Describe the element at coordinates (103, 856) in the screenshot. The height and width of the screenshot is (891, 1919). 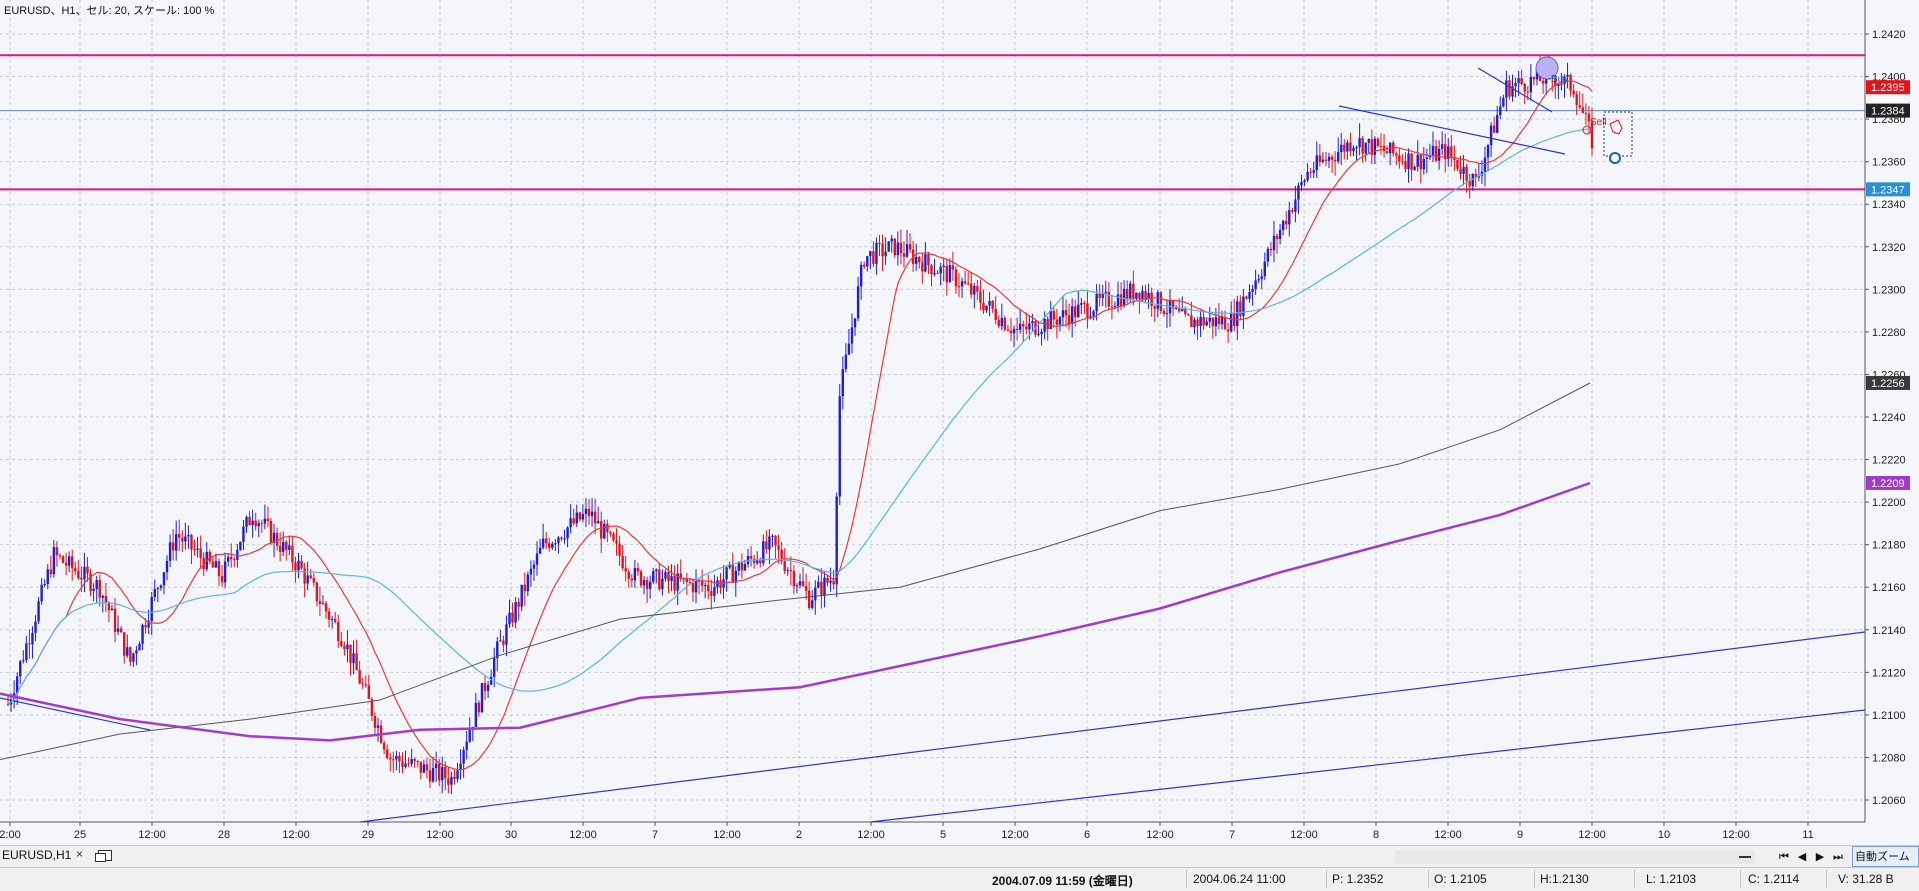
I see `window-icon` at that location.